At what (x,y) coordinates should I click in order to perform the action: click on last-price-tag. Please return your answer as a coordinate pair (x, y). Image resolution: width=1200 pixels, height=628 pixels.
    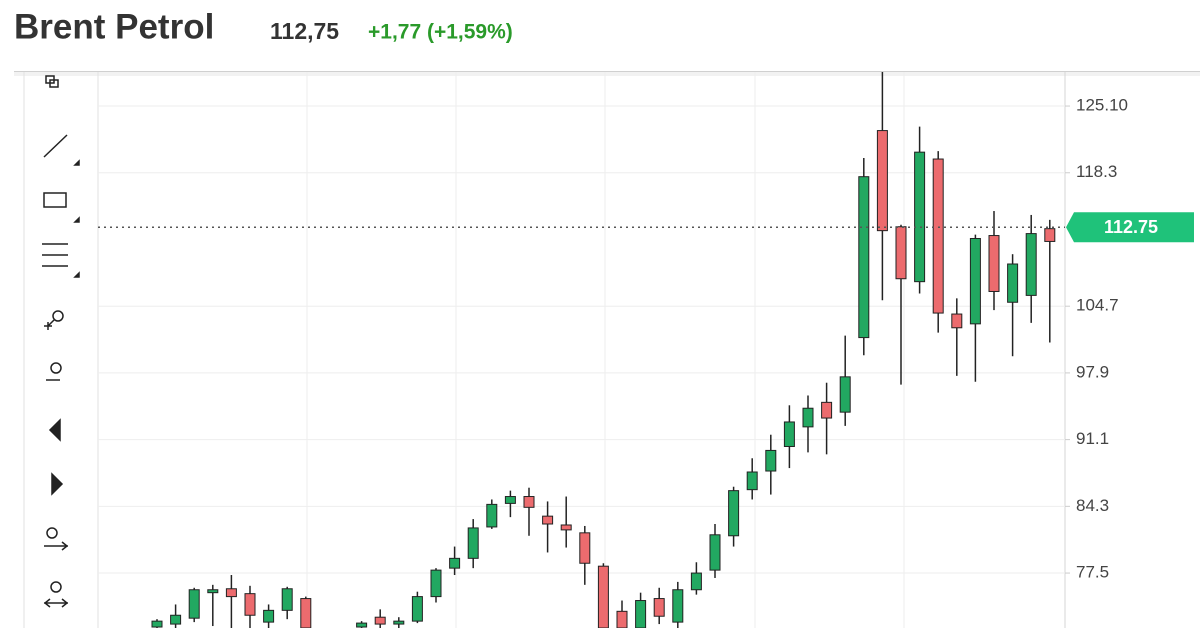
    Looking at the image, I should click on (1130, 227).